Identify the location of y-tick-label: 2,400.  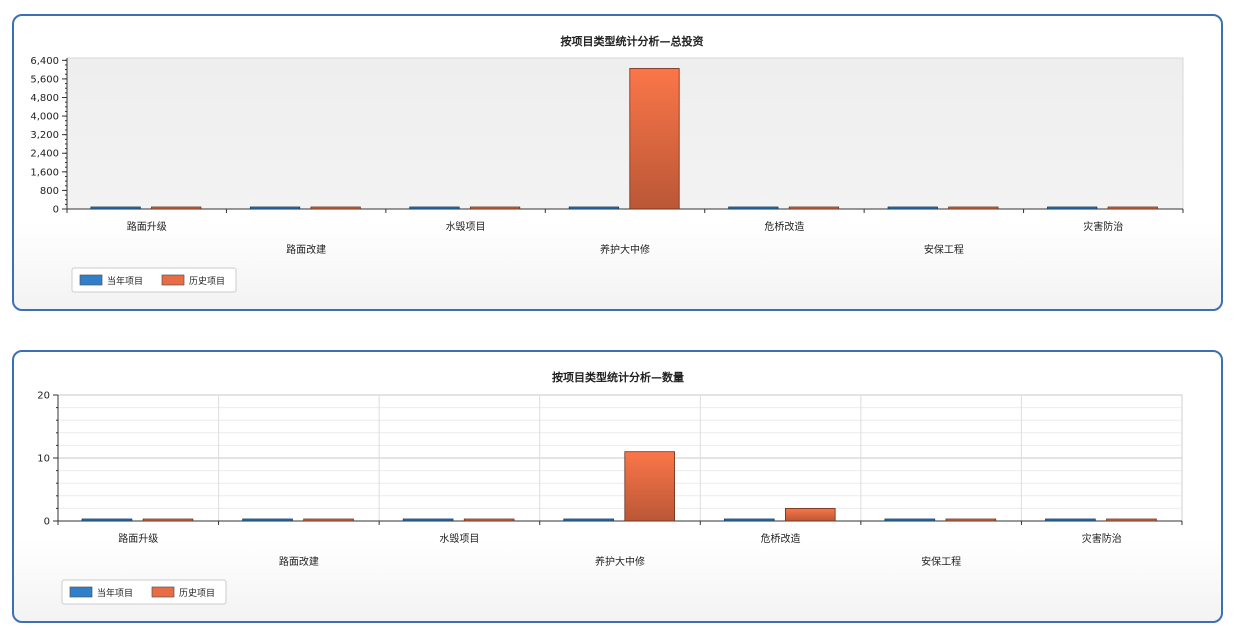
(44, 154).